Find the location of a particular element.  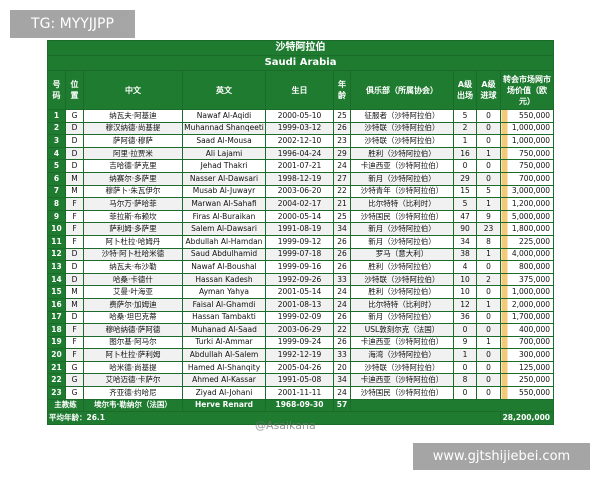

cell: 沙特国民（沙特阿拉伯） is located at coordinates (402, 216).